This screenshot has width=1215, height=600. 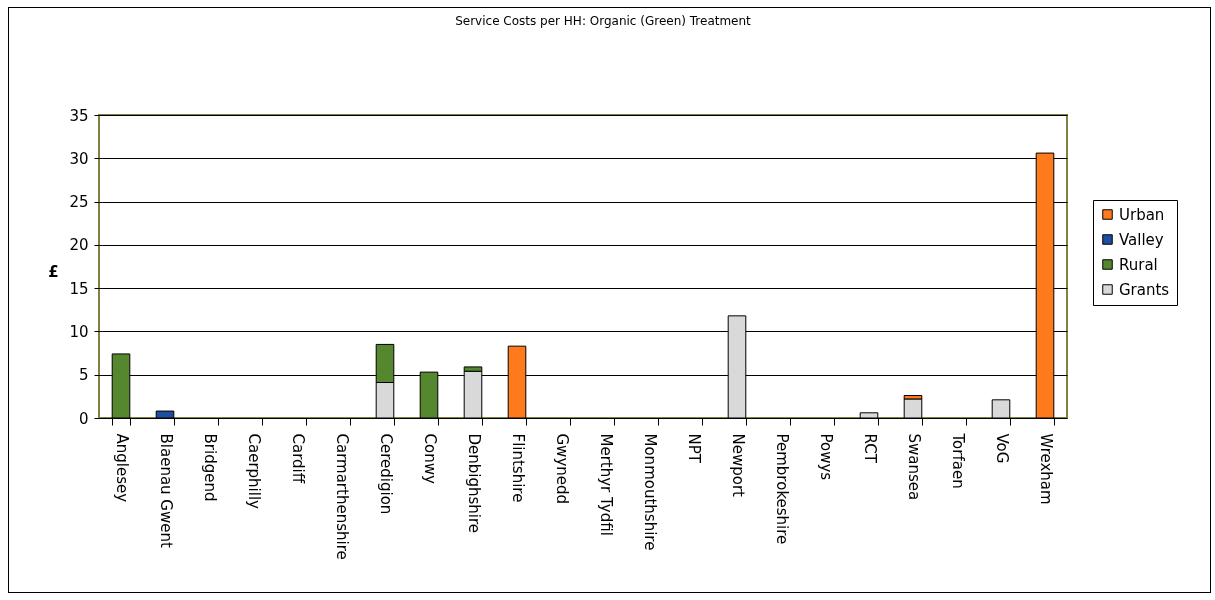 I want to click on x-tick-label: RCT, so click(x=869, y=448).